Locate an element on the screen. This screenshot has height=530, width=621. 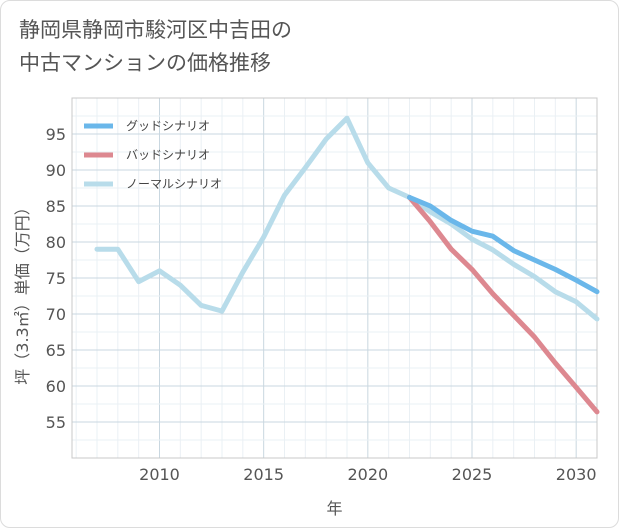
legend-label-0: グッドシナリオ is located at coordinates (168, 126).